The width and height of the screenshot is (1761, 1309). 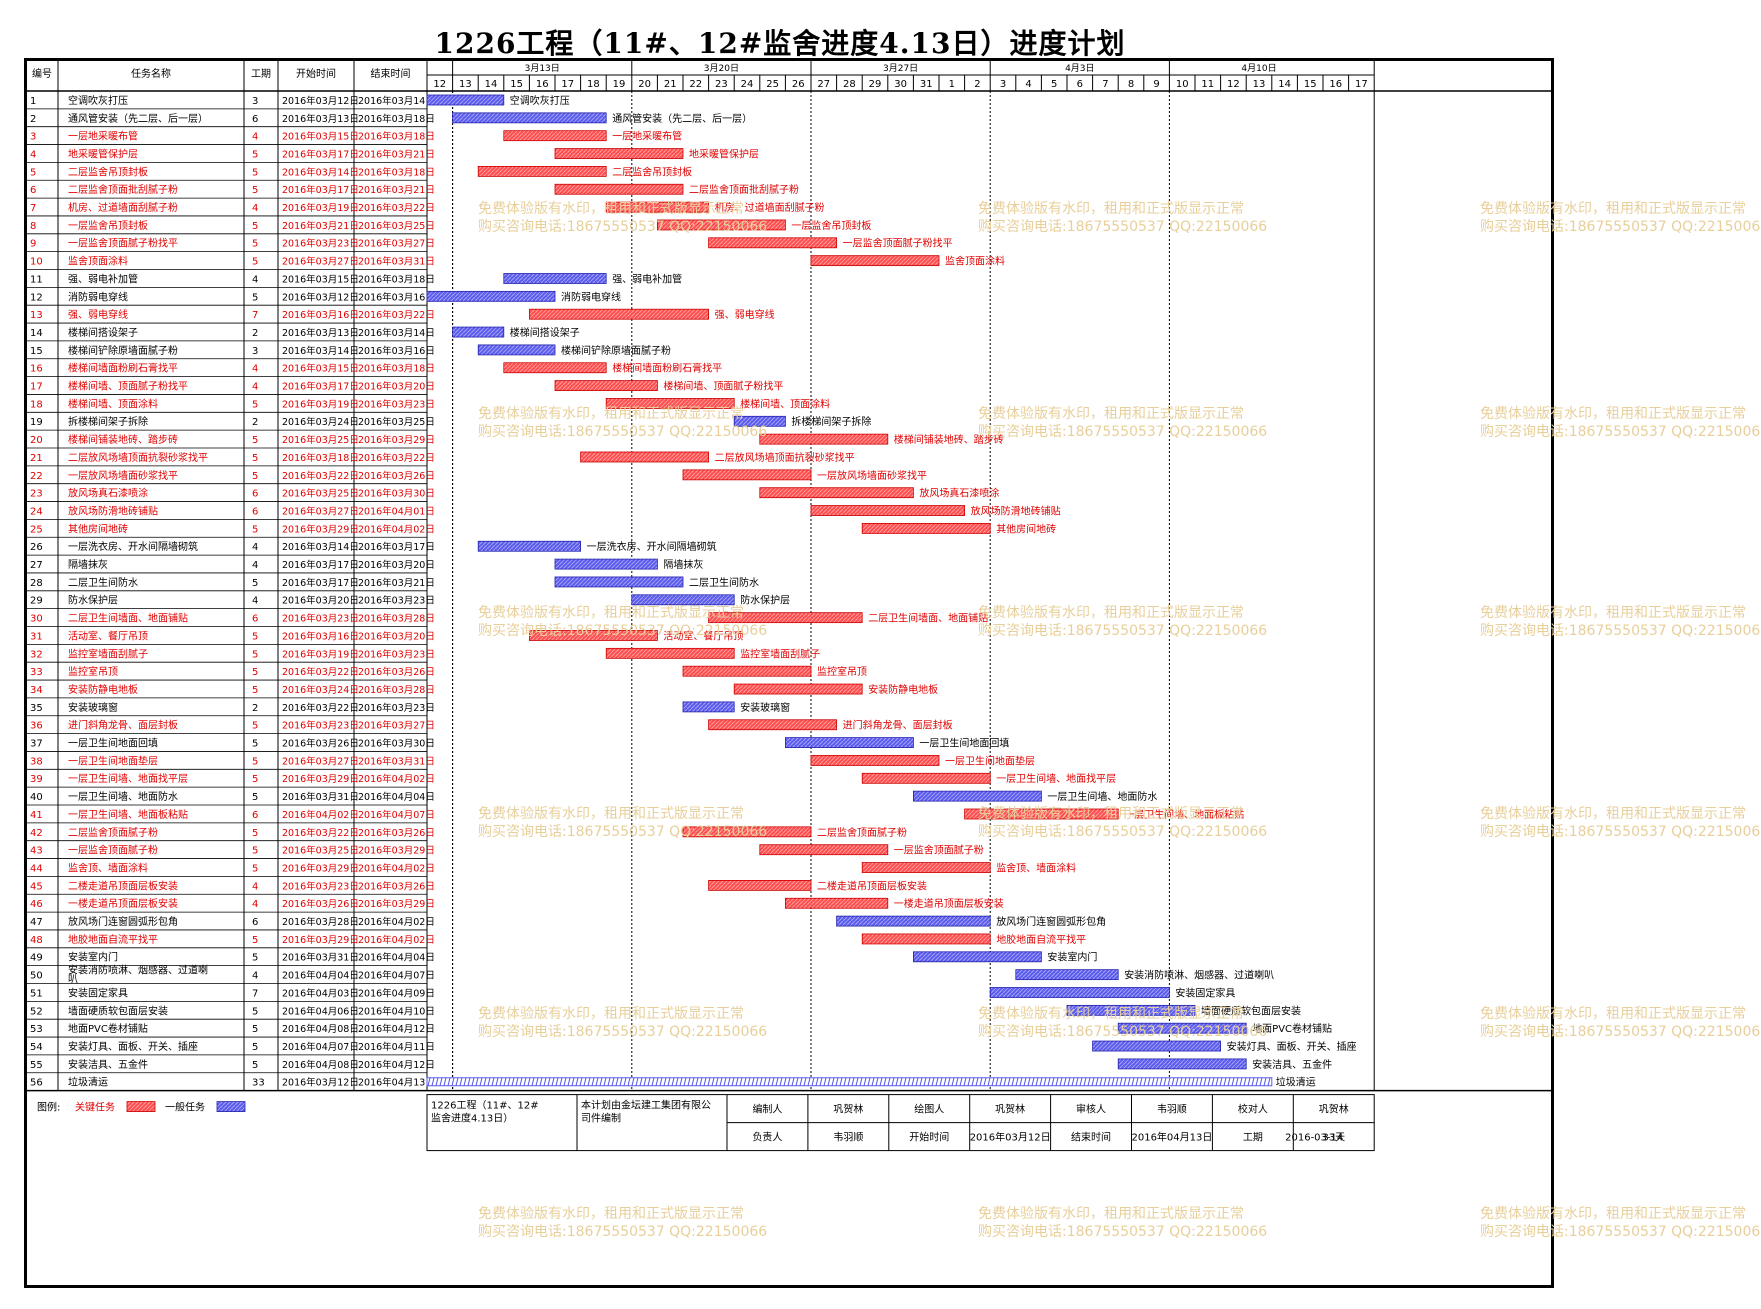 I want to click on task-id: 27, so click(x=36, y=565).